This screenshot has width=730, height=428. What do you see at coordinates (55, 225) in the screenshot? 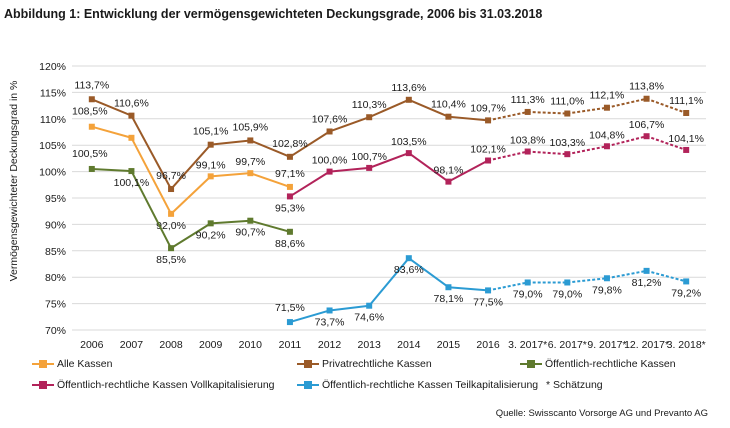
I see `y-tick-label: 90%` at bounding box center [55, 225].